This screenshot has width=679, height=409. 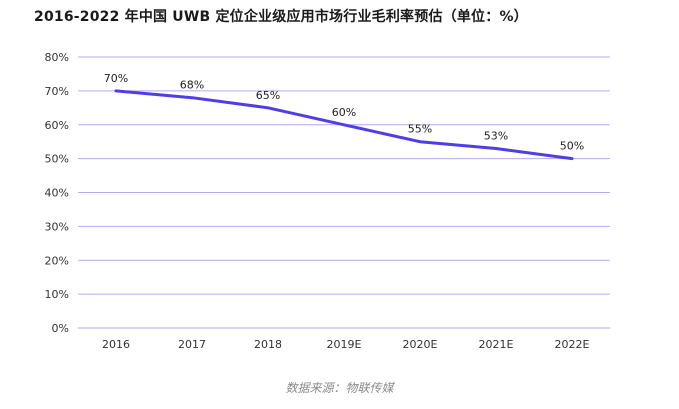 What do you see at coordinates (116, 344) in the screenshot?
I see `x-tick-label: 2016` at bounding box center [116, 344].